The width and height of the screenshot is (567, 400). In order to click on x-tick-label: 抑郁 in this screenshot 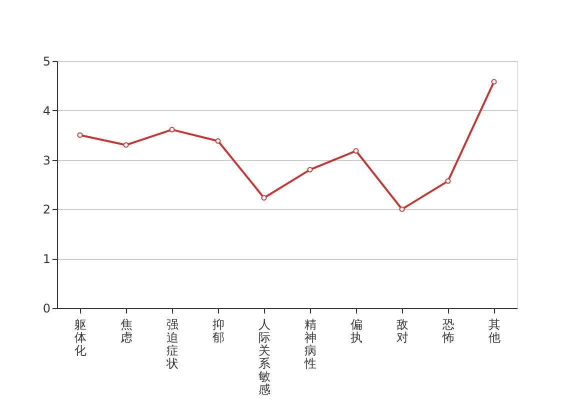, I will do `click(218, 331)`.